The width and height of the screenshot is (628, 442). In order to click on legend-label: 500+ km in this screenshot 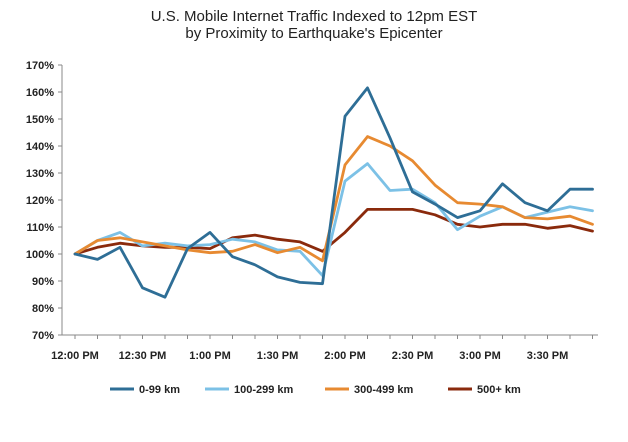, I will do `click(499, 390)`.